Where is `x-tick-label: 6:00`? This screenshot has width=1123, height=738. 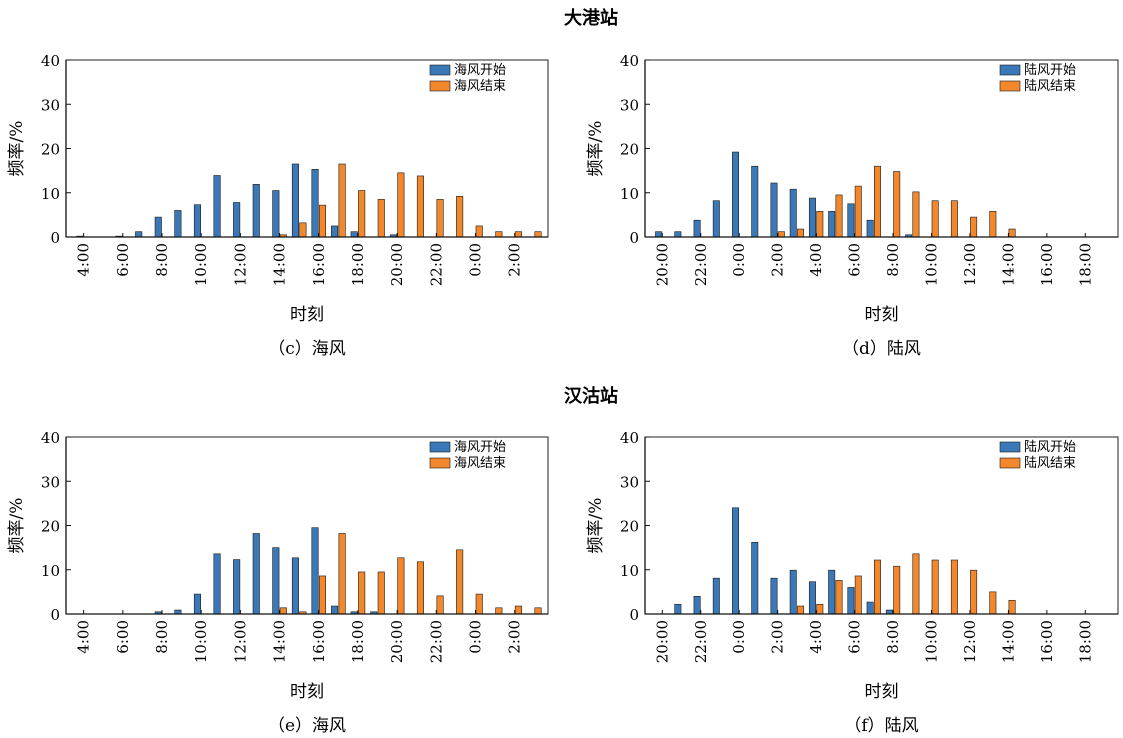
x-tick-label: 6:00 is located at coordinates (123, 260).